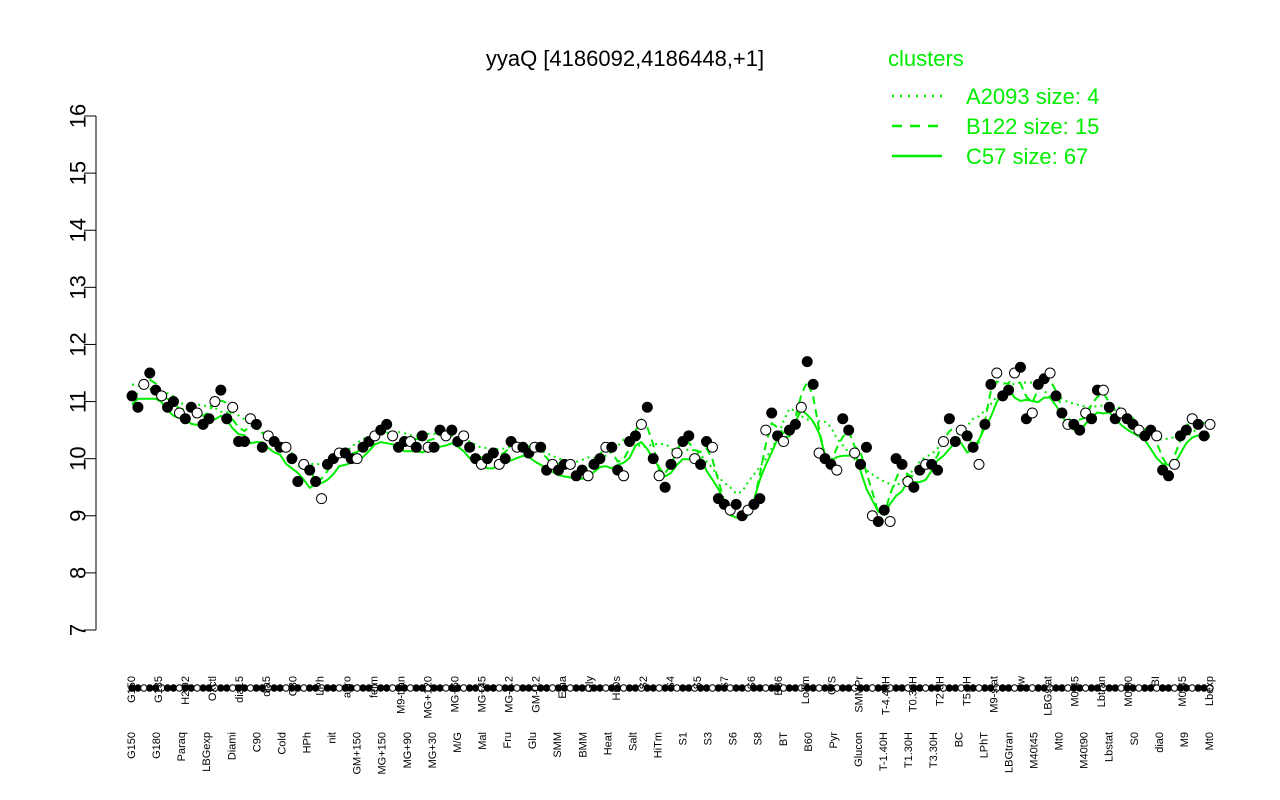  Describe the element at coordinates (78, 230) in the screenshot. I see `y-tick-label: 14` at that location.